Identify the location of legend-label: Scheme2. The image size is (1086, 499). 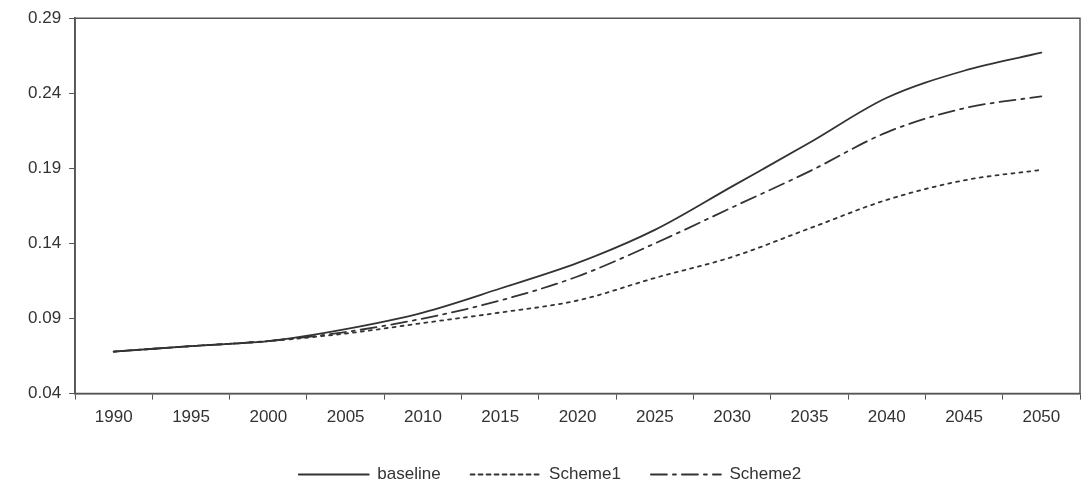
(765, 474).